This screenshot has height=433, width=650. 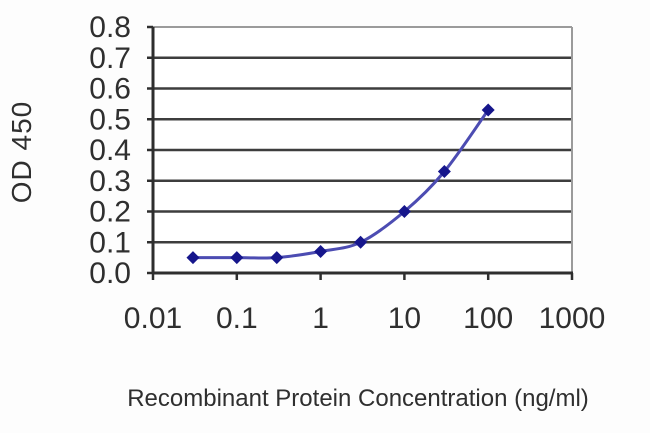 I want to click on x-tick-label: 10, so click(x=404, y=318).